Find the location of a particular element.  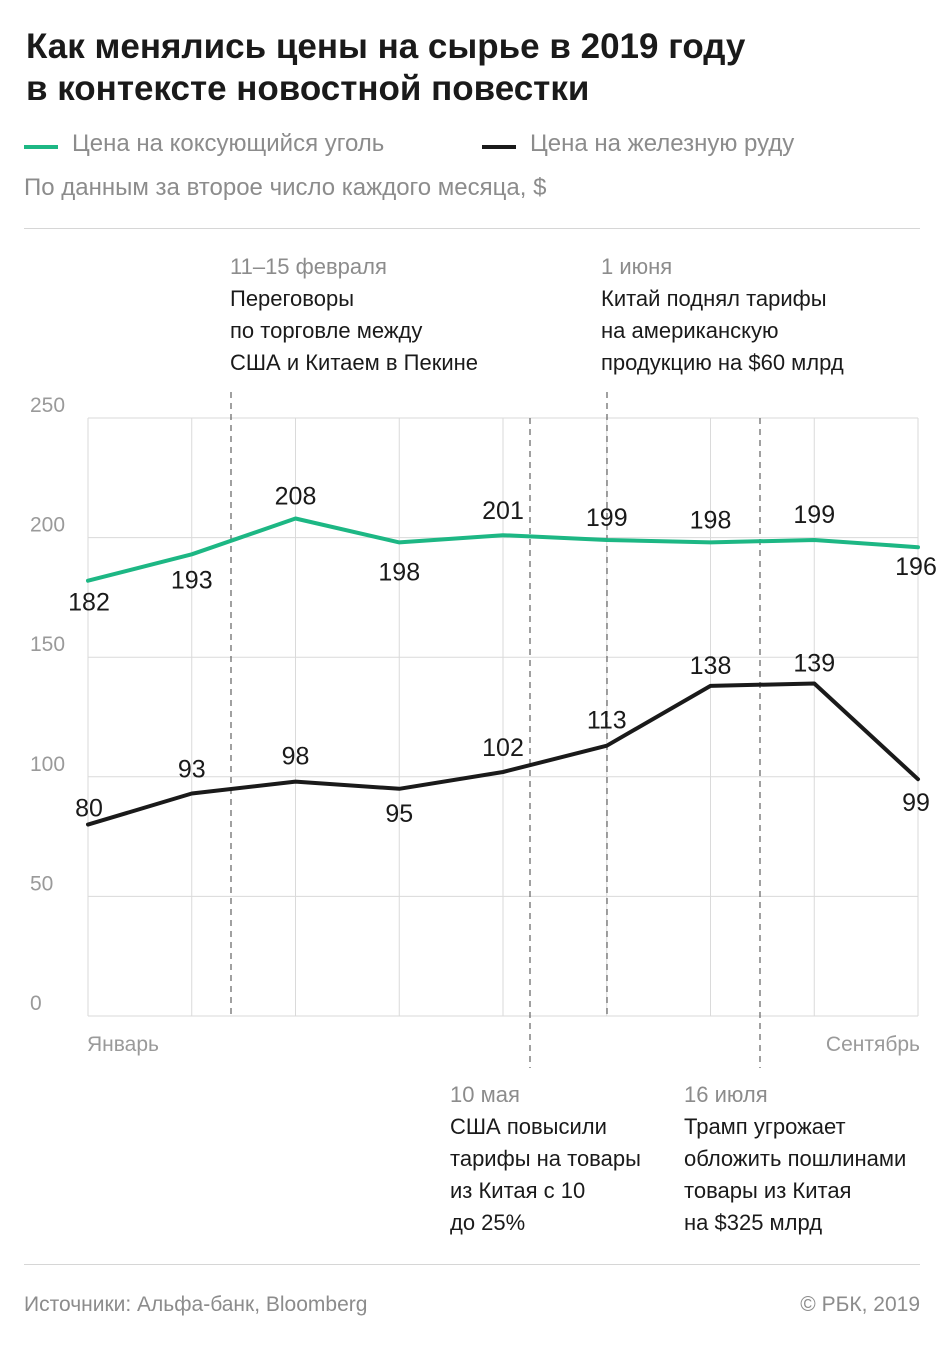

data-label-s0-7: 199 is located at coordinates (814, 515).